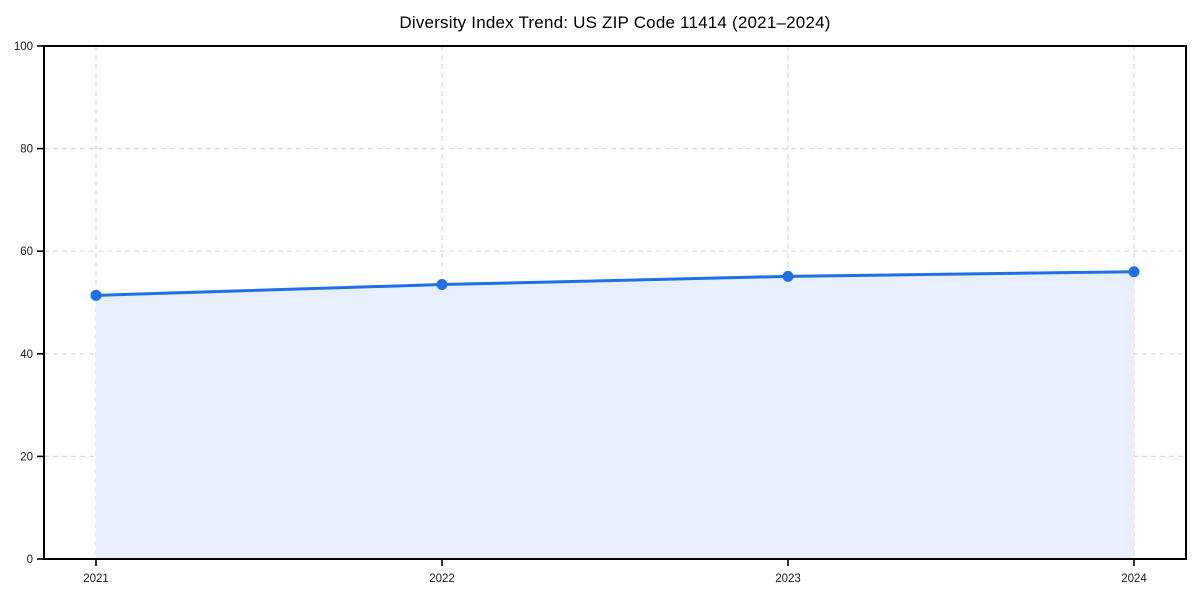  Describe the element at coordinates (23, 47) in the screenshot. I see `y-tick-label: 100` at that location.